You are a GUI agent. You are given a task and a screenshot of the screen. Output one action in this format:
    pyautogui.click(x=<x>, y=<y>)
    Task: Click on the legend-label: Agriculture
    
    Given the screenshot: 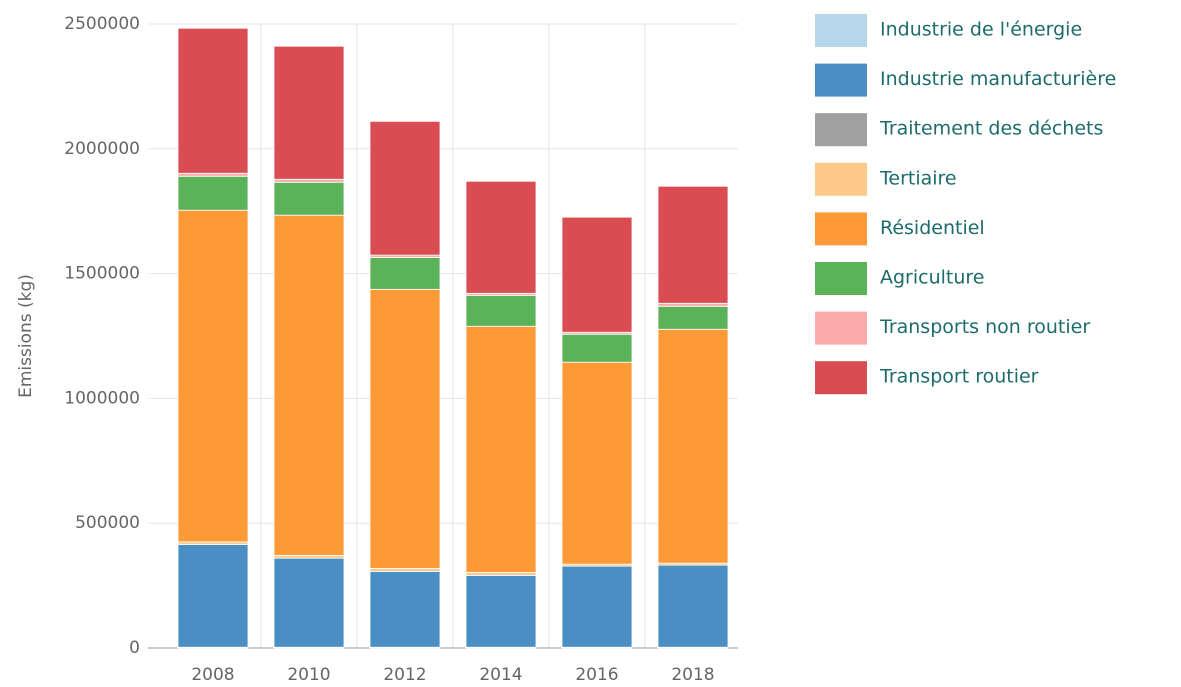 What is the action you would take?
    pyautogui.click(x=932, y=278)
    